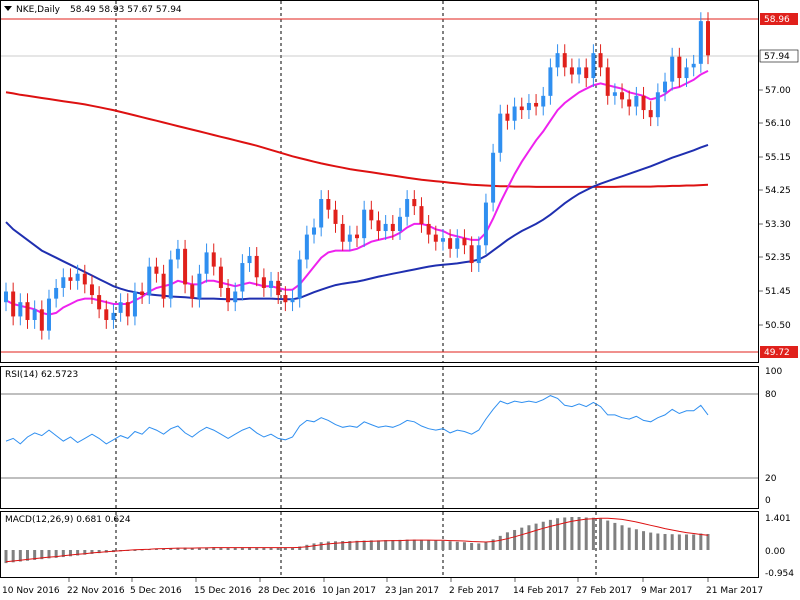 This screenshot has width=800, height=600. I want to click on low-price-badge-text: 49.72, so click(777, 353).